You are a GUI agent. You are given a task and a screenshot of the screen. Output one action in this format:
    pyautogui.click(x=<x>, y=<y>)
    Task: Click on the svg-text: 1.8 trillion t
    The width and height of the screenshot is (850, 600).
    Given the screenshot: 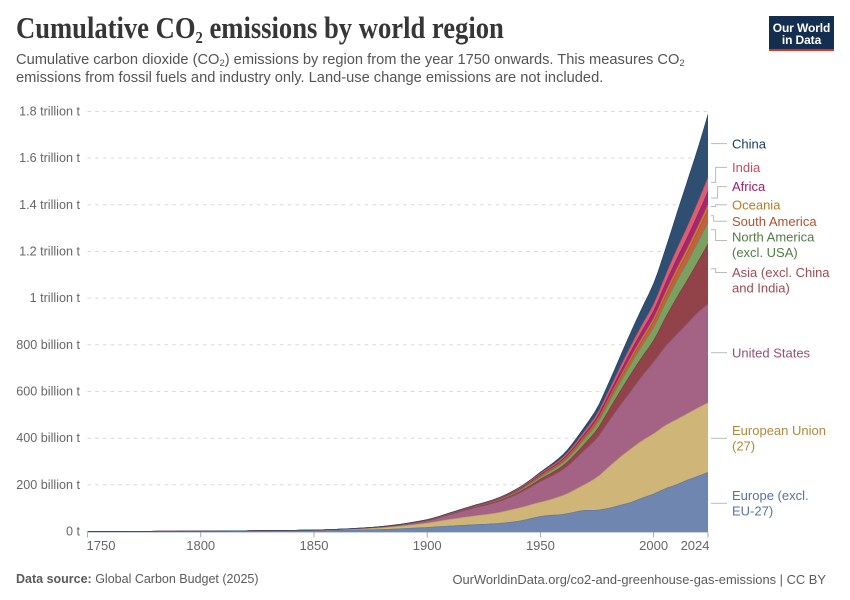 What is the action you would take?
    pyautogui.click(x=49, y=112)
    